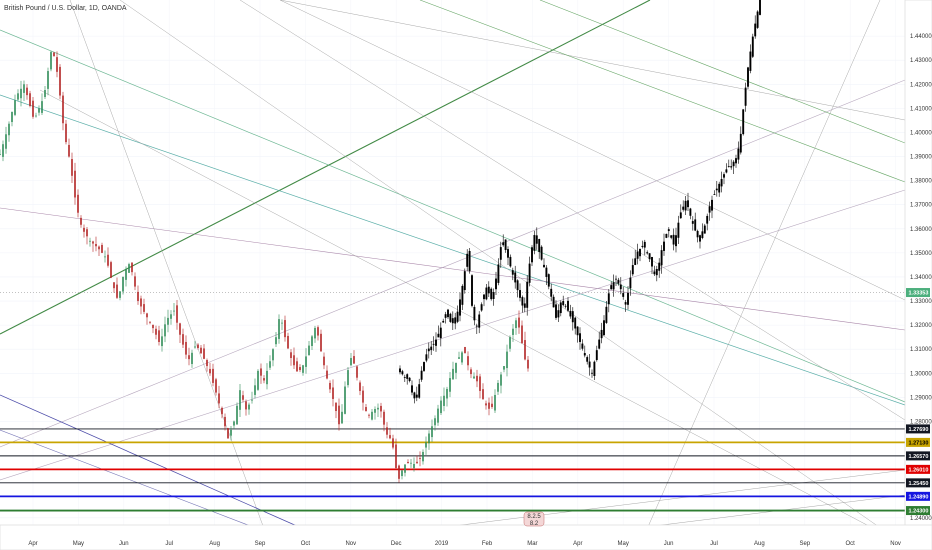 The image size is (932, 550). What do you see at coordinates (895, 544) in the screenshot?
I see `time-tick-label: Nov` at bounding box center [895, 544].